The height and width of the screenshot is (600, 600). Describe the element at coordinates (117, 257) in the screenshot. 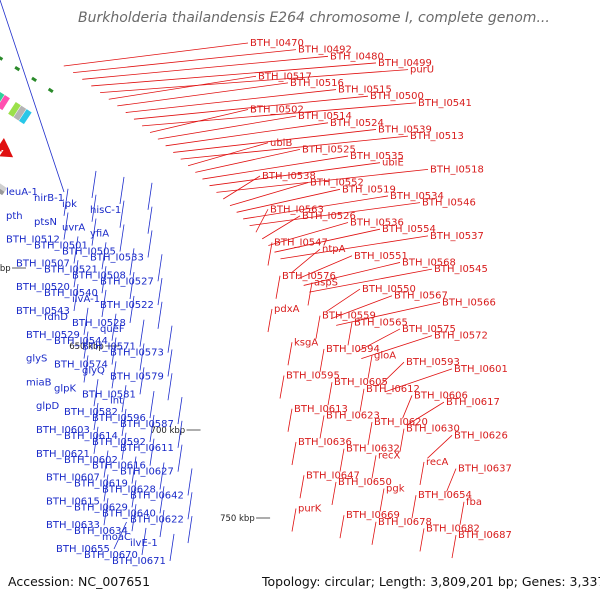

I see `gene-label-left: BTH_I0533` at that location.